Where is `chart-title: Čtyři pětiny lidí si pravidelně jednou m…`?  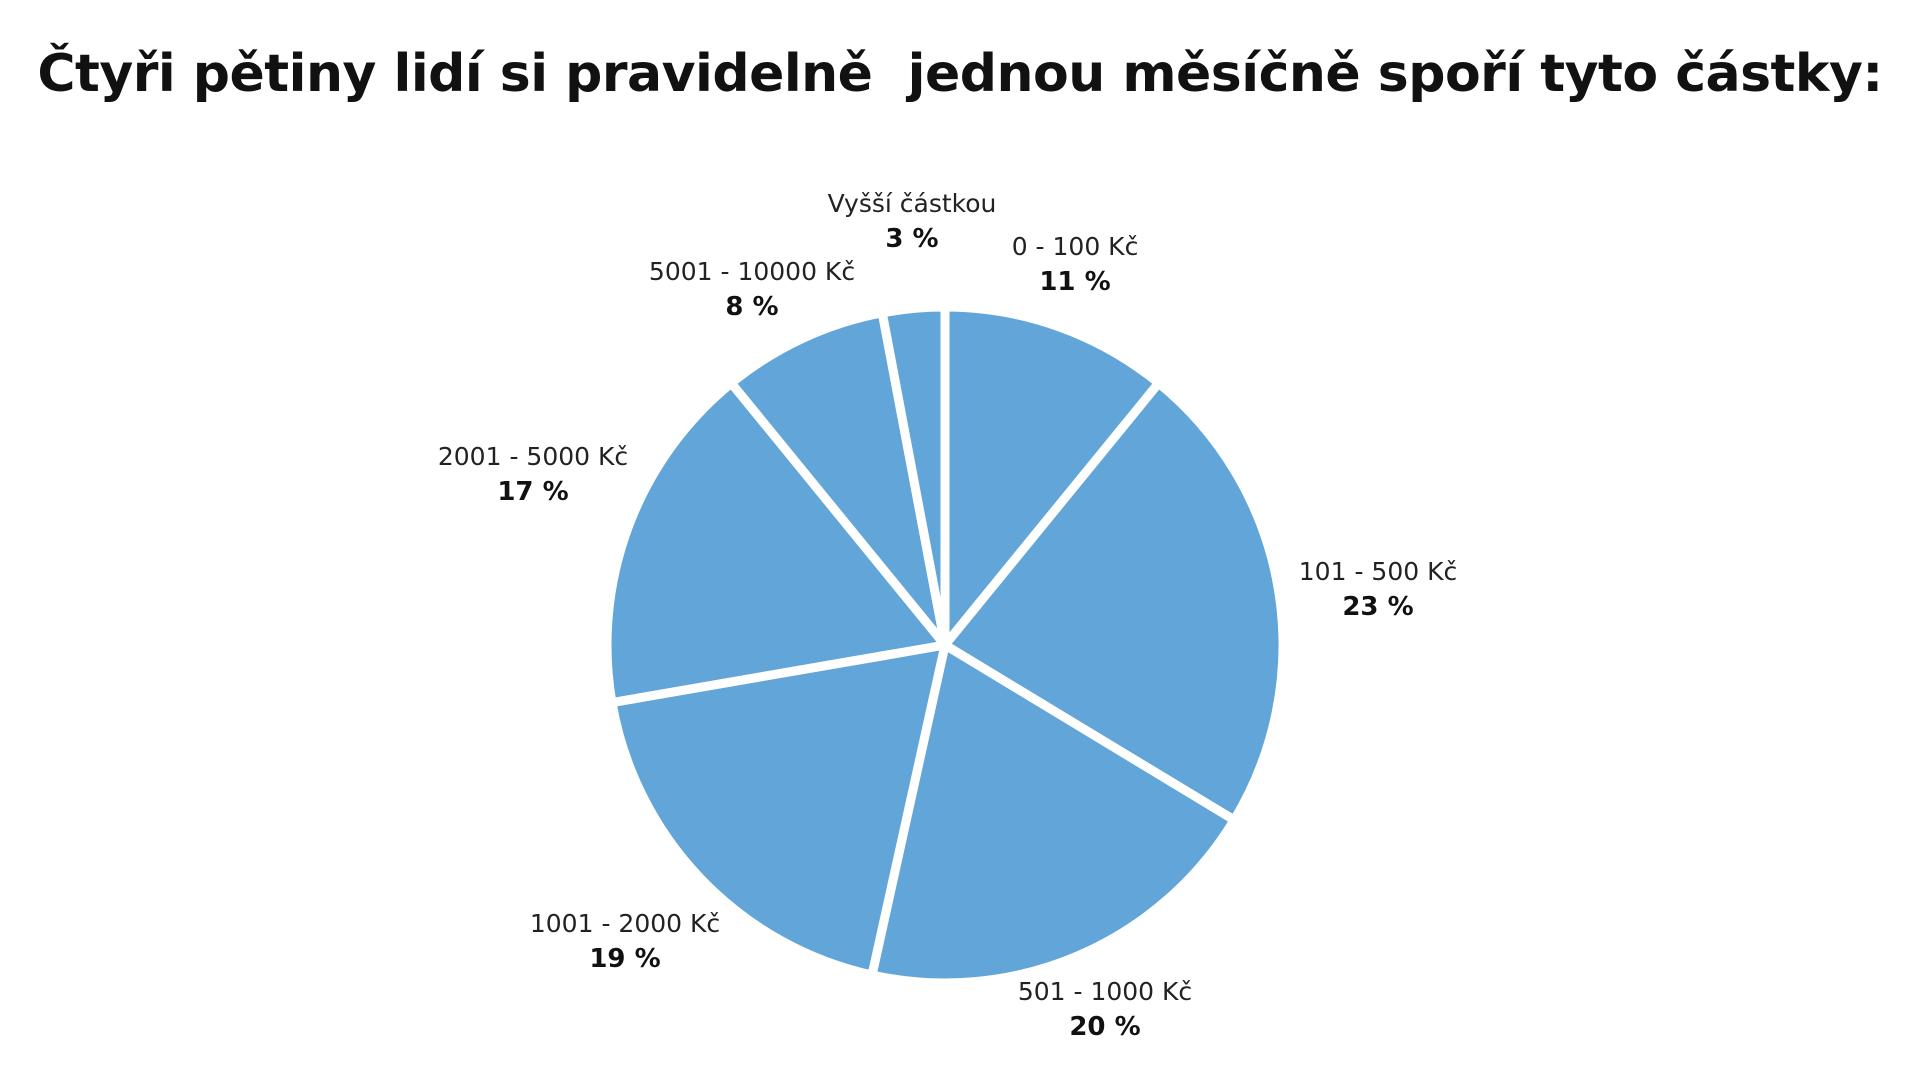
chart-title: Čtyři pětiny lidí si pravidelně jednou m… is located at coordinates (960, 74).